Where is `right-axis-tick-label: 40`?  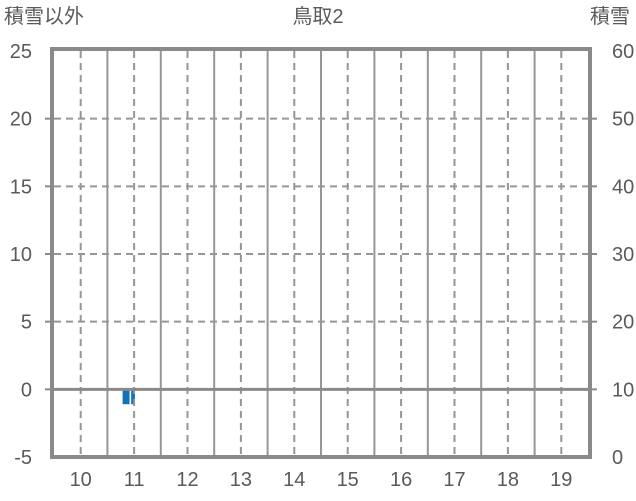
right-axis-tick-label: 40 is located at coordinates (623, 187).